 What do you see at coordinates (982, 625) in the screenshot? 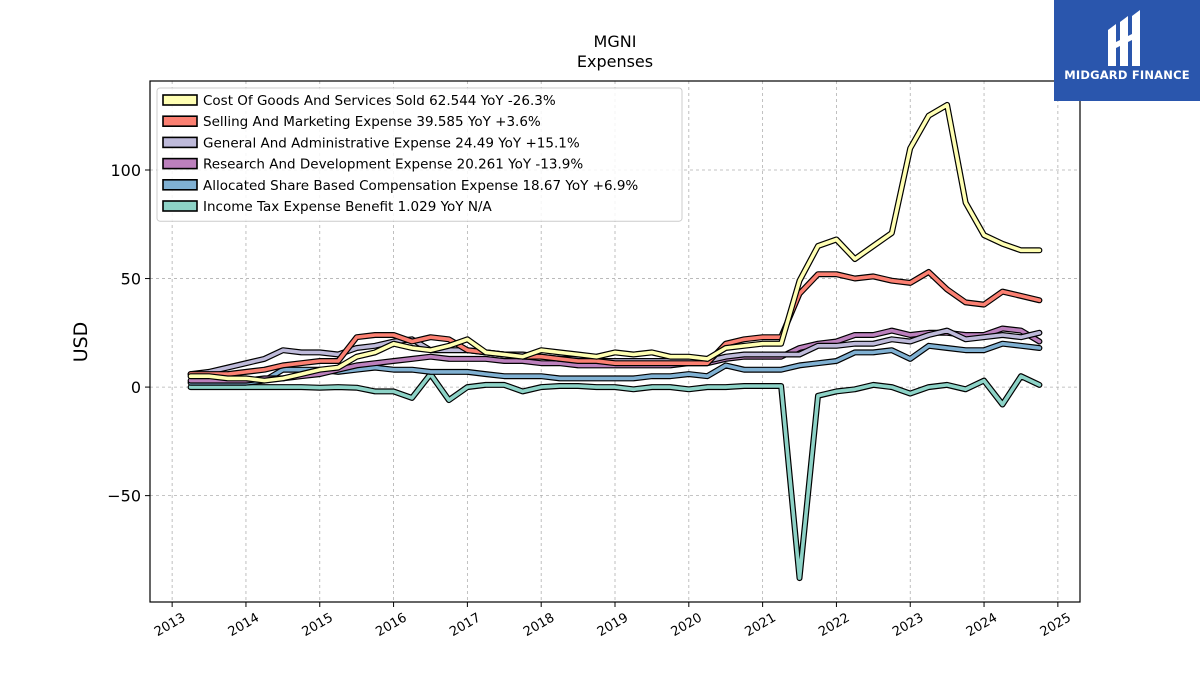
I see `x-tick-label: 2024` at bounding box center [982, 625].